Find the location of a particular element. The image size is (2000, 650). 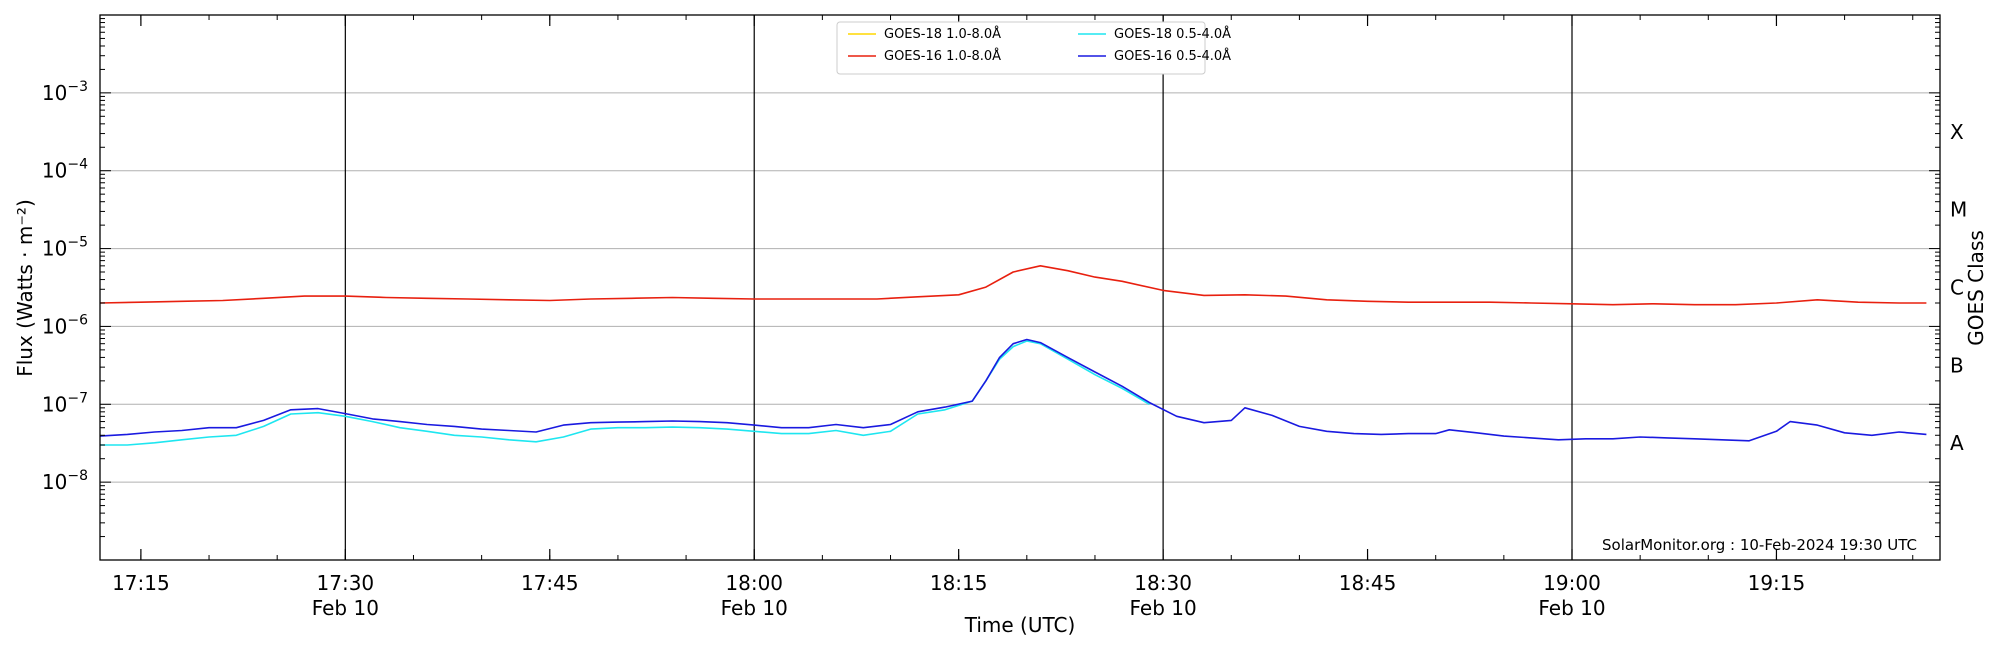

goes-class-labels: A B C M X is located at coordinates (1958, 287).